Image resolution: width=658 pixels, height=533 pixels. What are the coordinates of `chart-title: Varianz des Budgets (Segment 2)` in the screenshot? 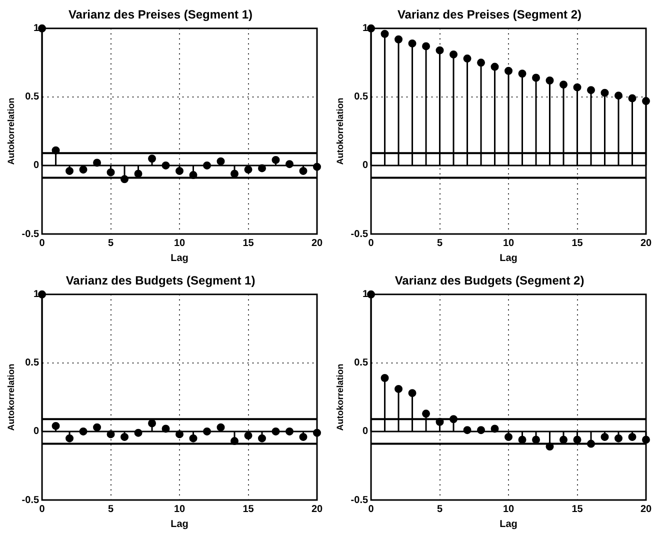 It's located at (489, 281).